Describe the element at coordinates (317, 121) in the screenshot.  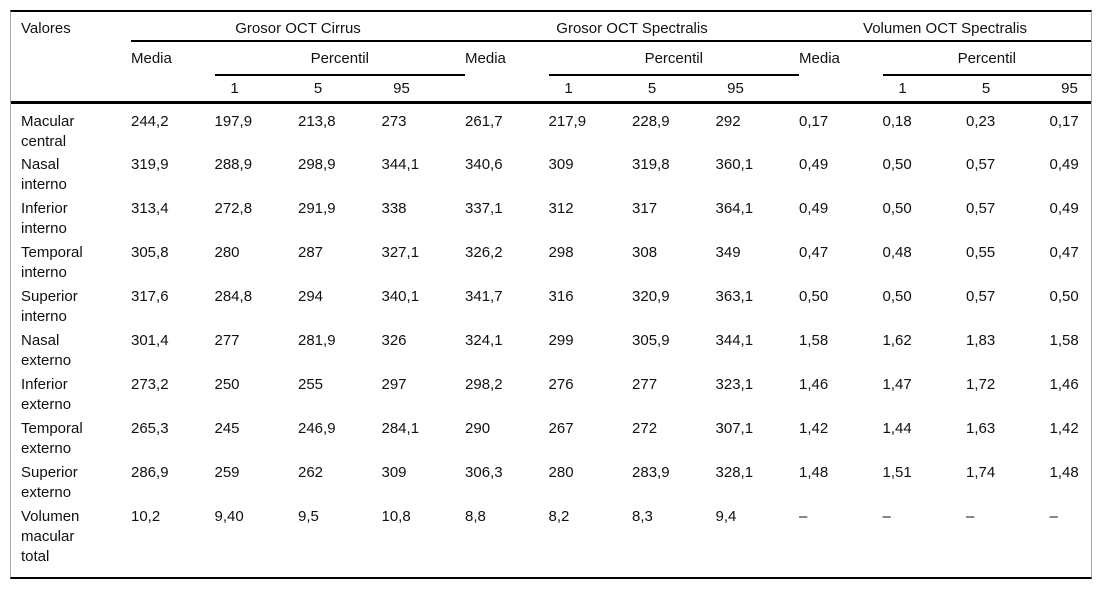
I see `value-cell: 213,8` at that location.